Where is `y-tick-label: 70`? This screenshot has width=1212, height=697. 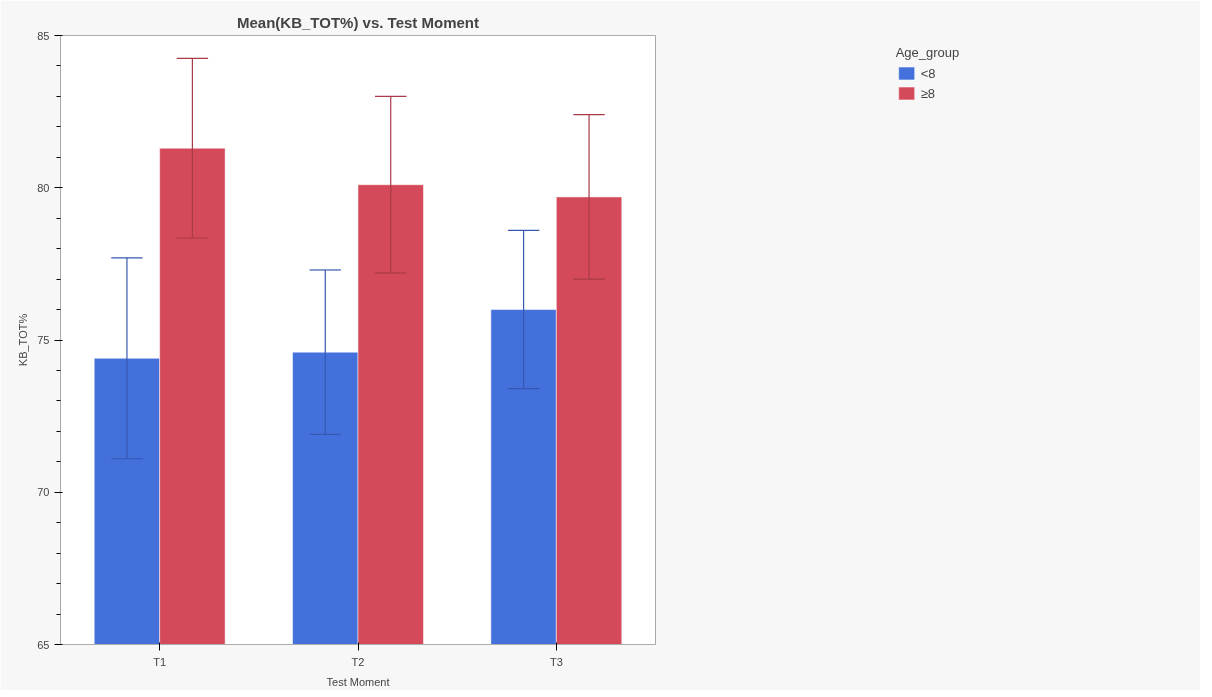 y-tick-label: 70 is located at coordinates (43, 492).